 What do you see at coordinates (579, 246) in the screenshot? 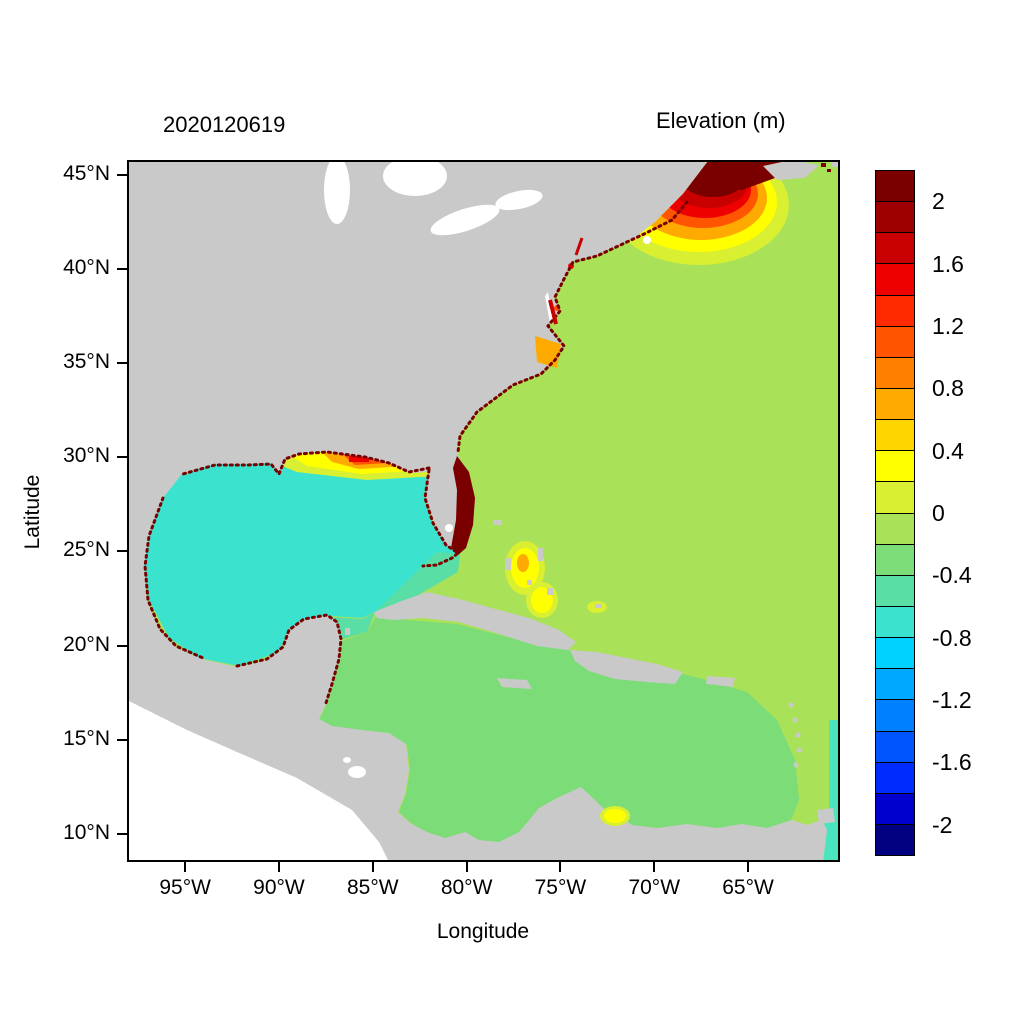
I see `hudson-red-streak` at bounding box center [579, 246].